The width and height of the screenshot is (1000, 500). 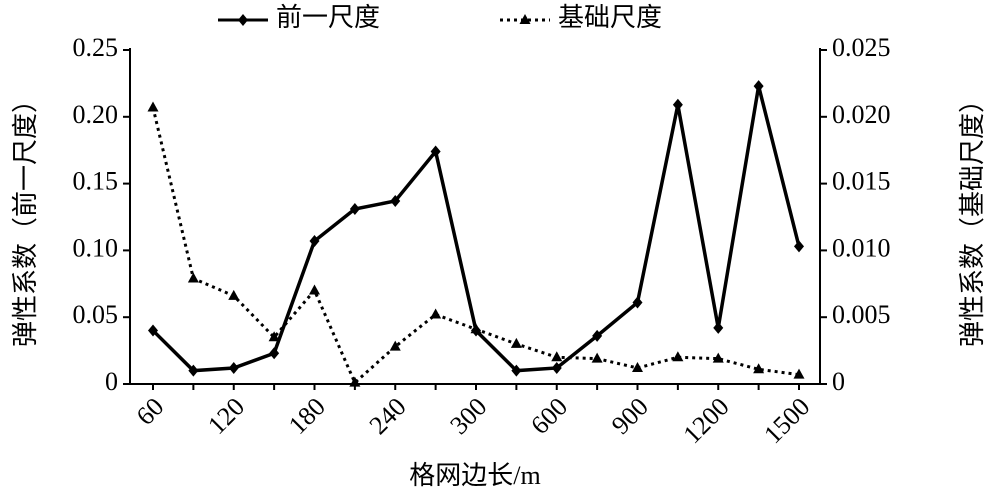 What do you see at coordinates (111, 381) in the screenshot?
I see `y-tick-label: 0` at bounding box center [111, 381].